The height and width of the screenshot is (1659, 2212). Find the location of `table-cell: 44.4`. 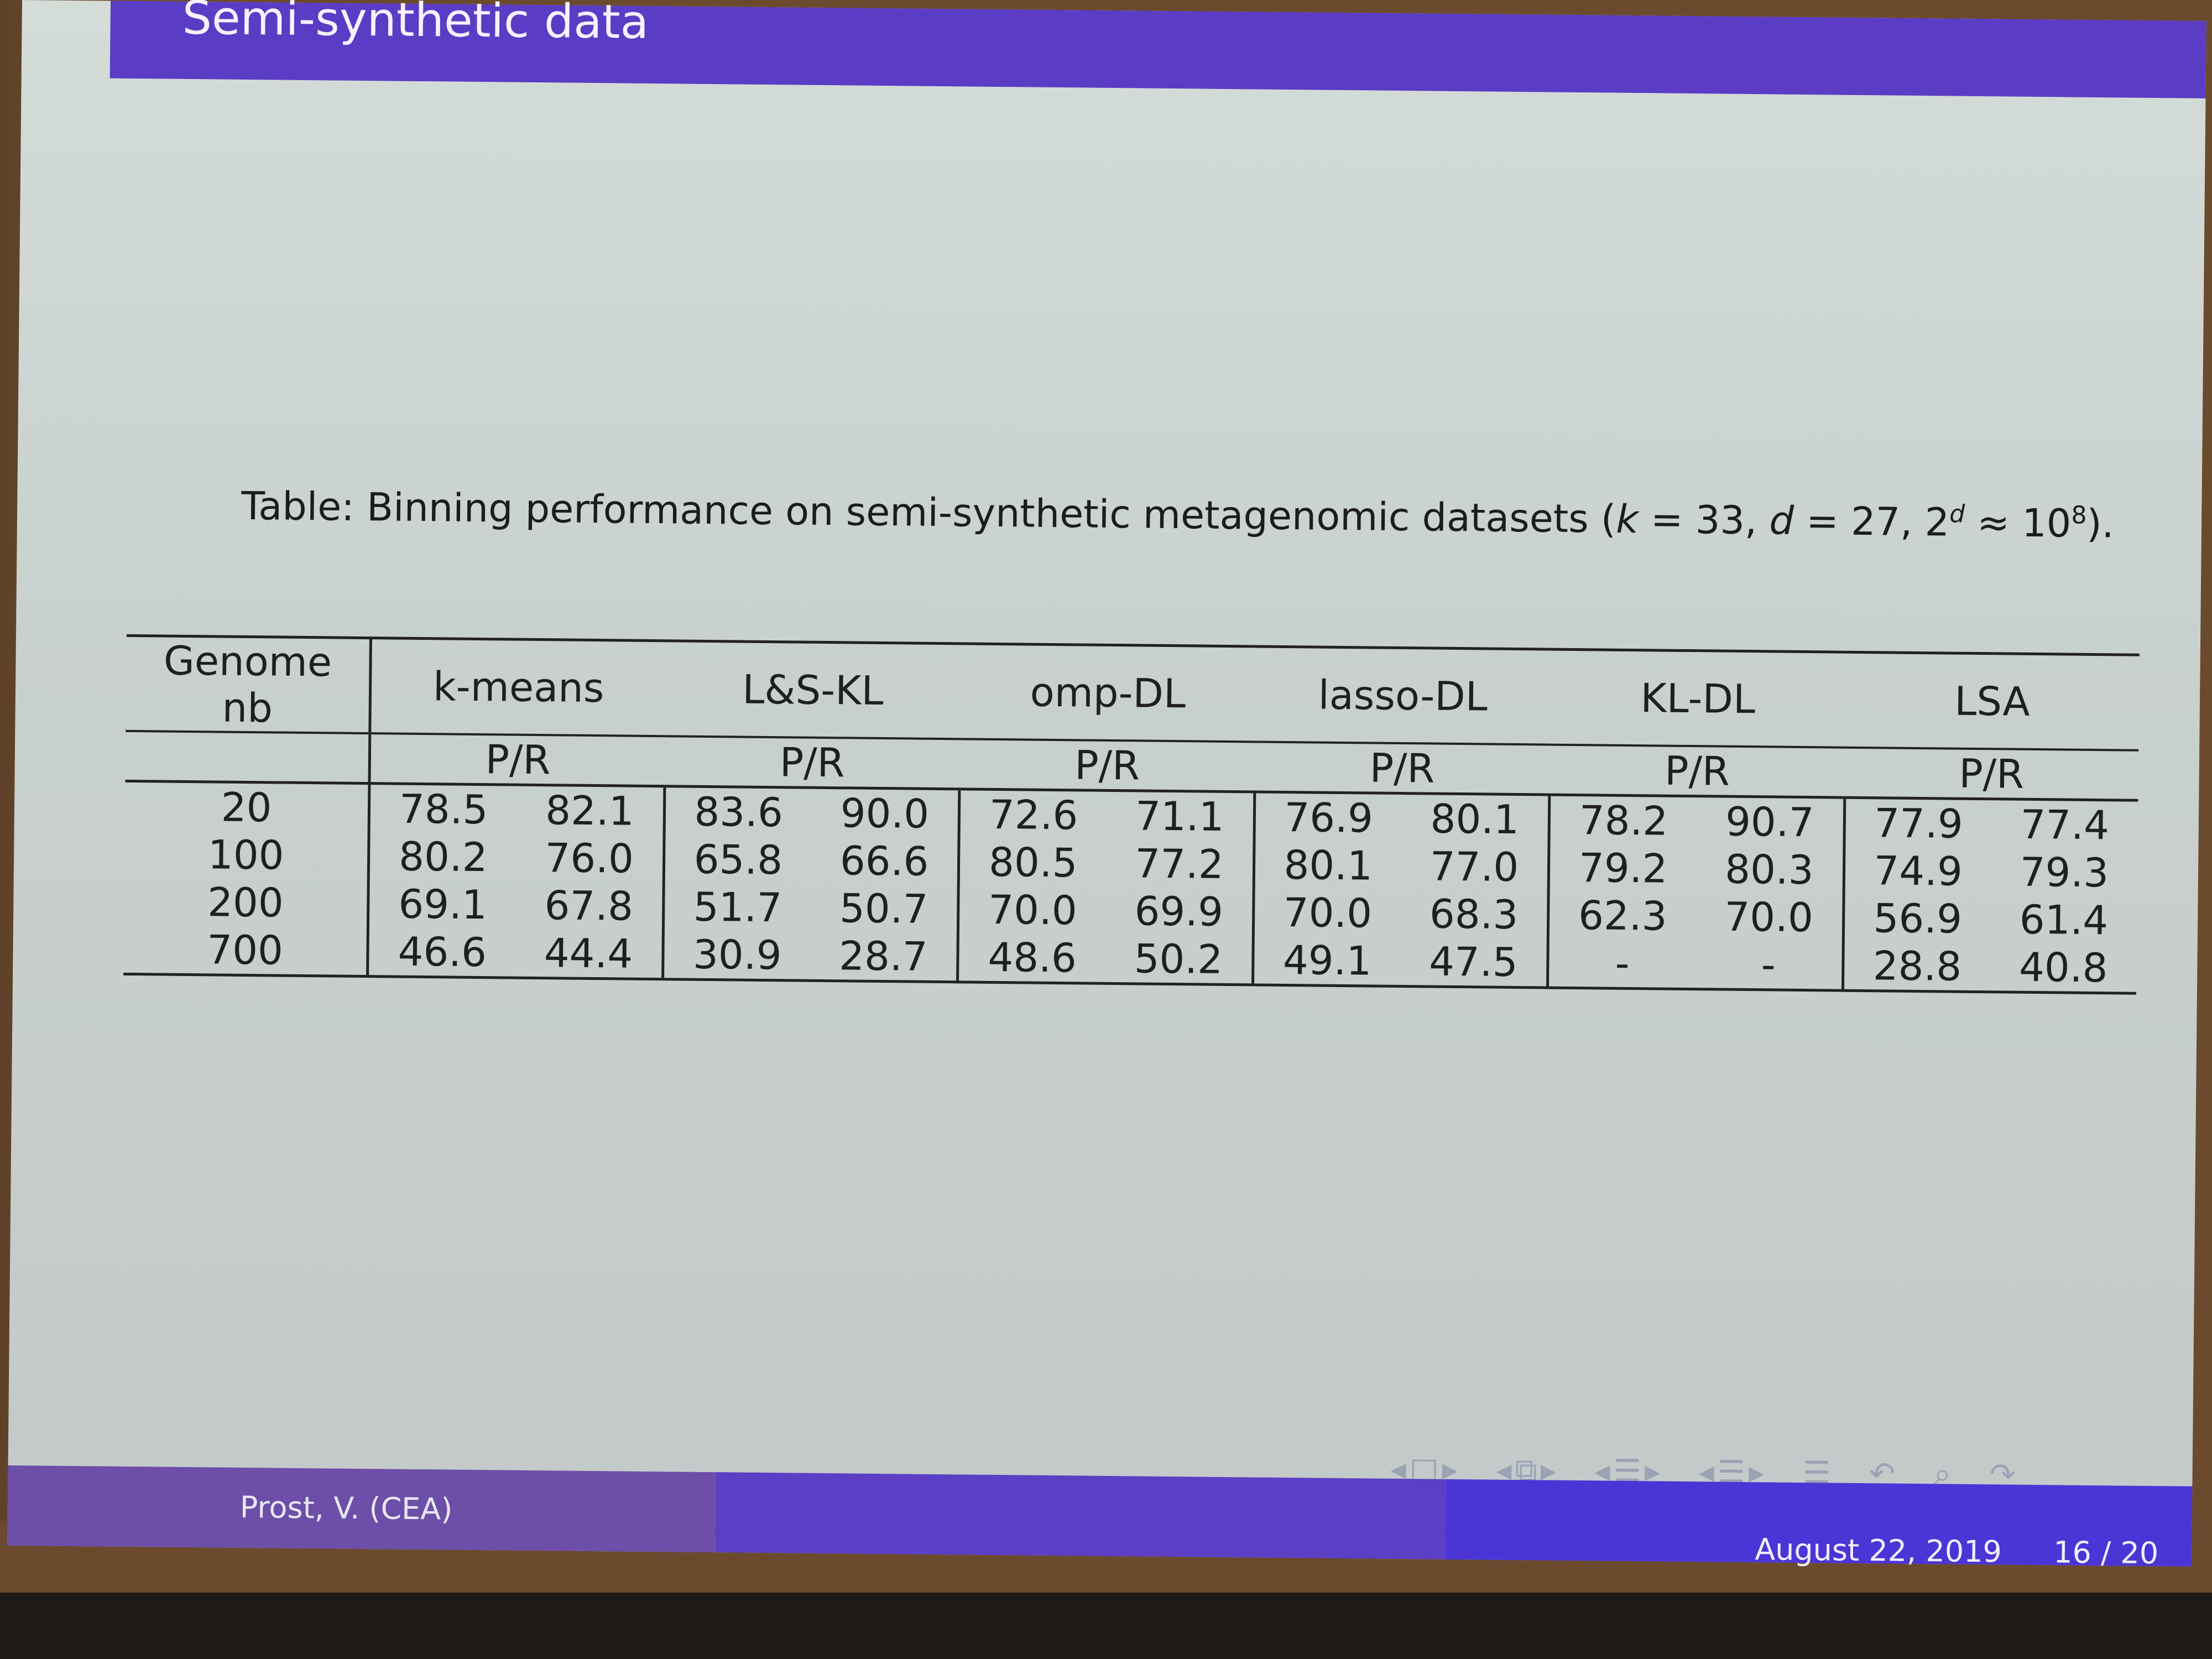

table-cell: 44.4 is located at coordinates (589, 954).